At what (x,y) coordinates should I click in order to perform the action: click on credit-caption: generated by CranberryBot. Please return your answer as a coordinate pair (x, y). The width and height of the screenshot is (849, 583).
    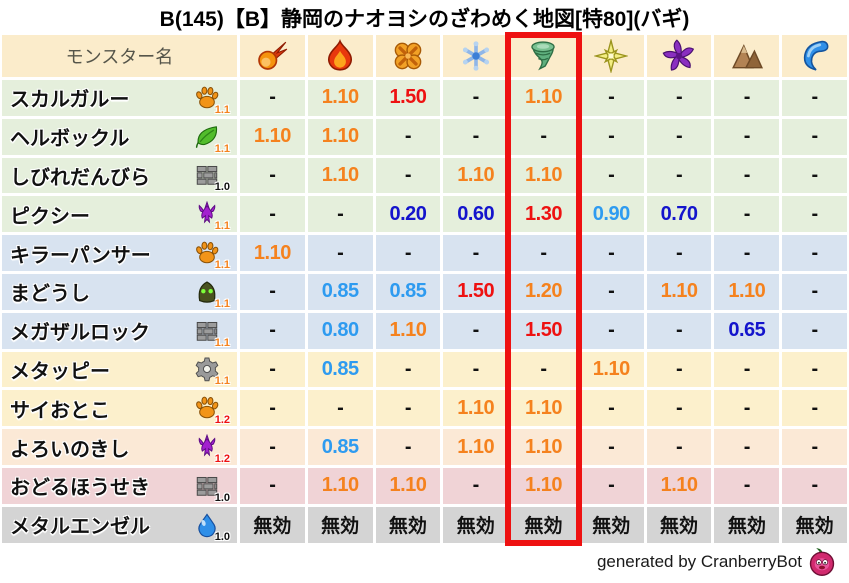
    Looking at the image, I should click on (717, 562).